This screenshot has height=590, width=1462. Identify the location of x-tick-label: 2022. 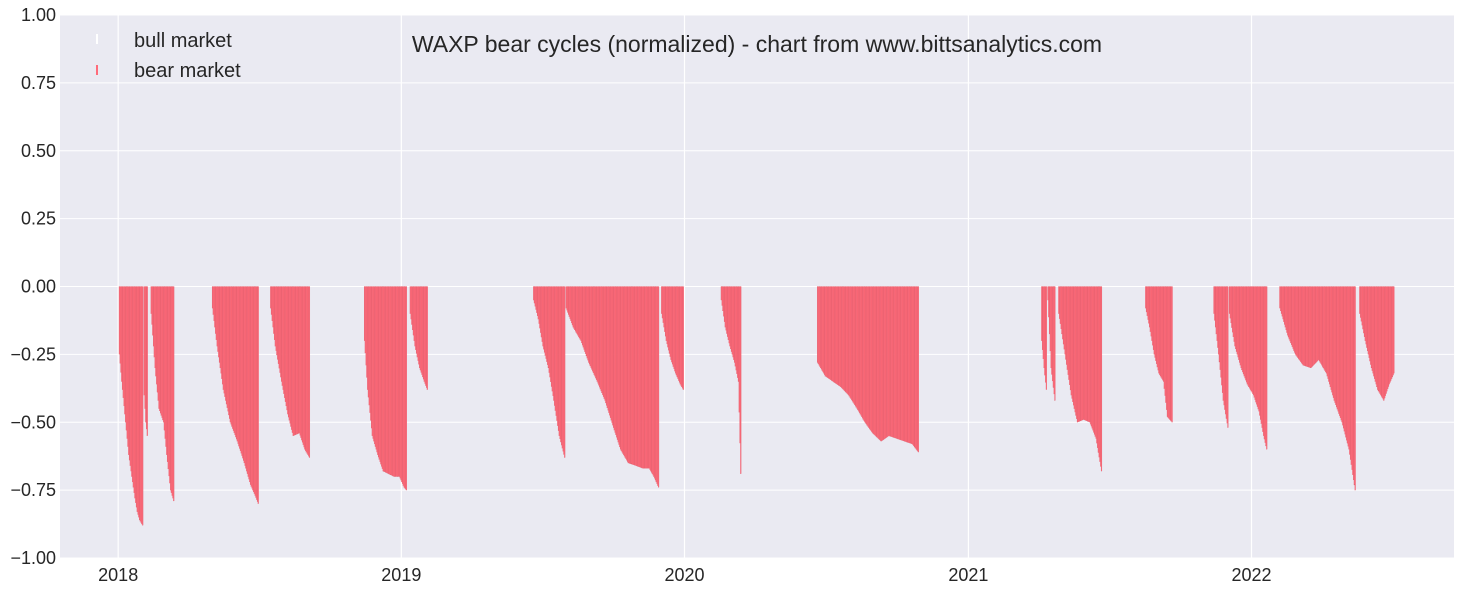
(1252, 575).